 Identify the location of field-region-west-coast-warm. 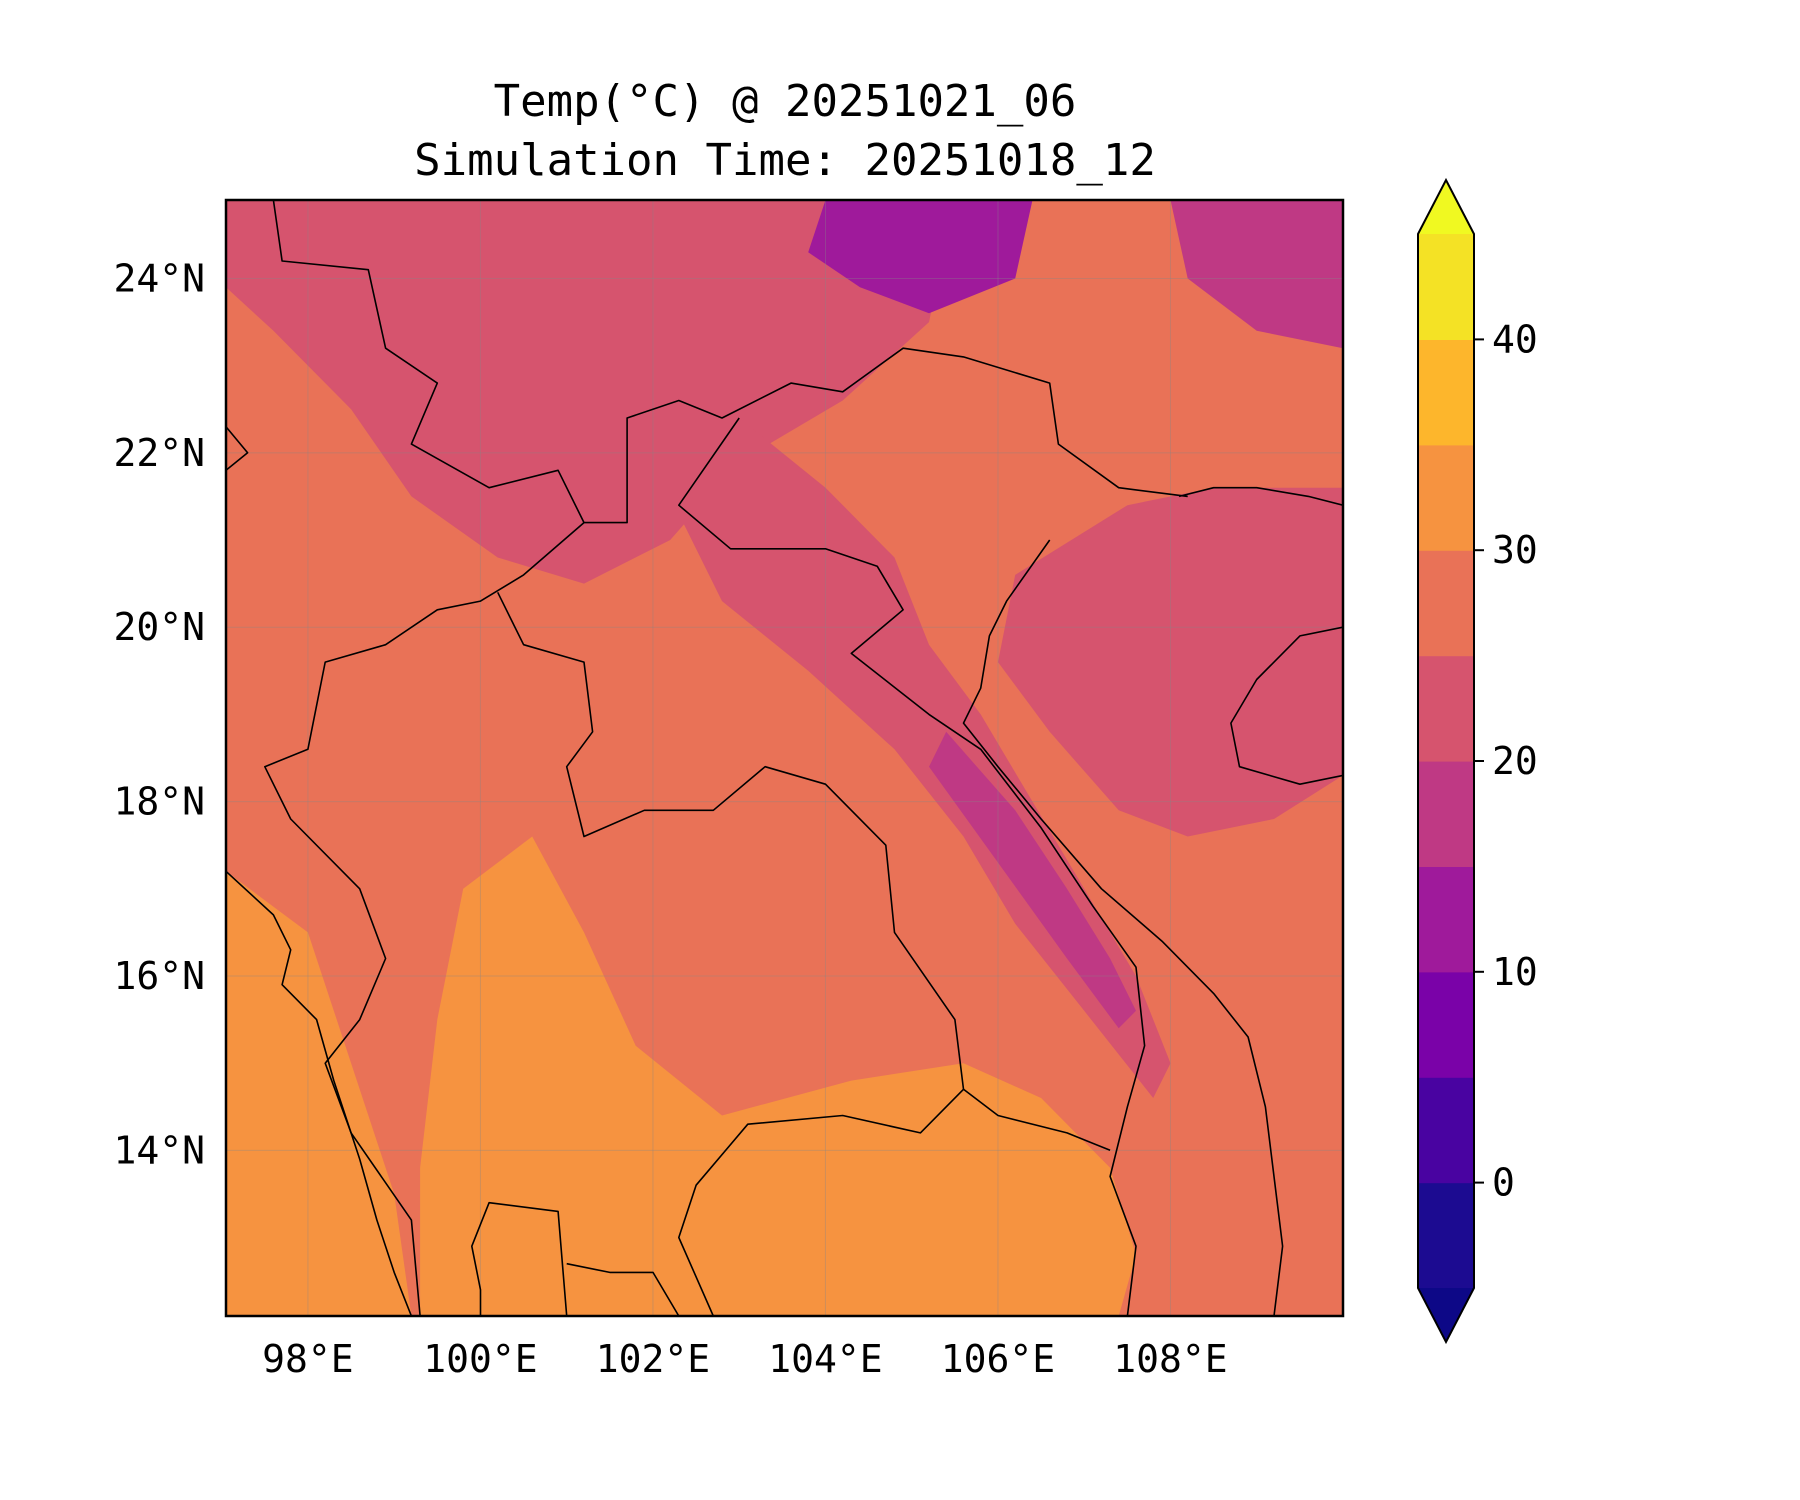
(319, 1093).